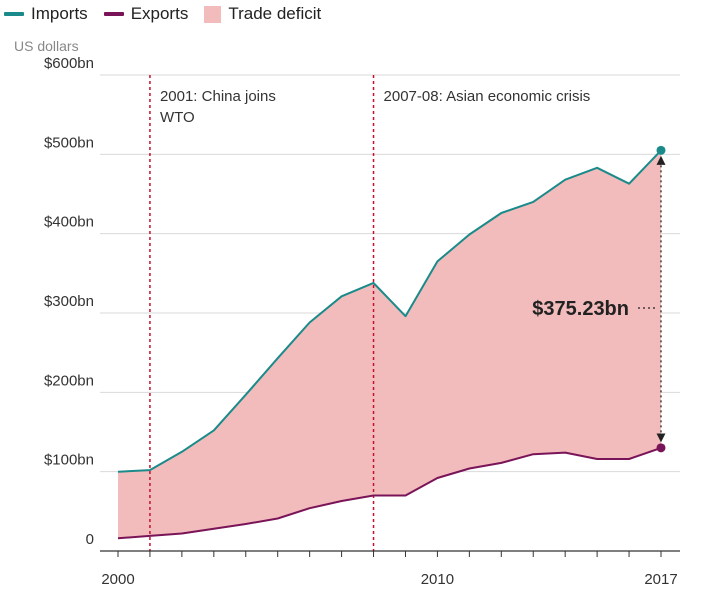 The image size is (720, 612). Describe the element at coordinates (275, 13) in the screenshot. I see `legend-label-deficit: Trade deficit` at that location.